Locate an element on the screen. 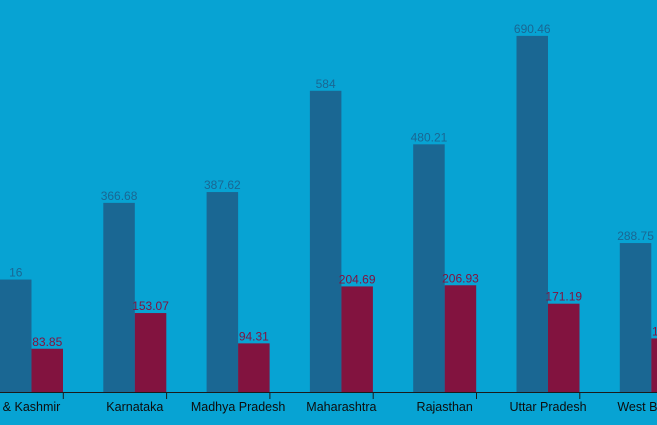 The height and width of the screenshot is (425, 657). data-label-series-2-1: 153.07 is located at coordinates (150, 306).